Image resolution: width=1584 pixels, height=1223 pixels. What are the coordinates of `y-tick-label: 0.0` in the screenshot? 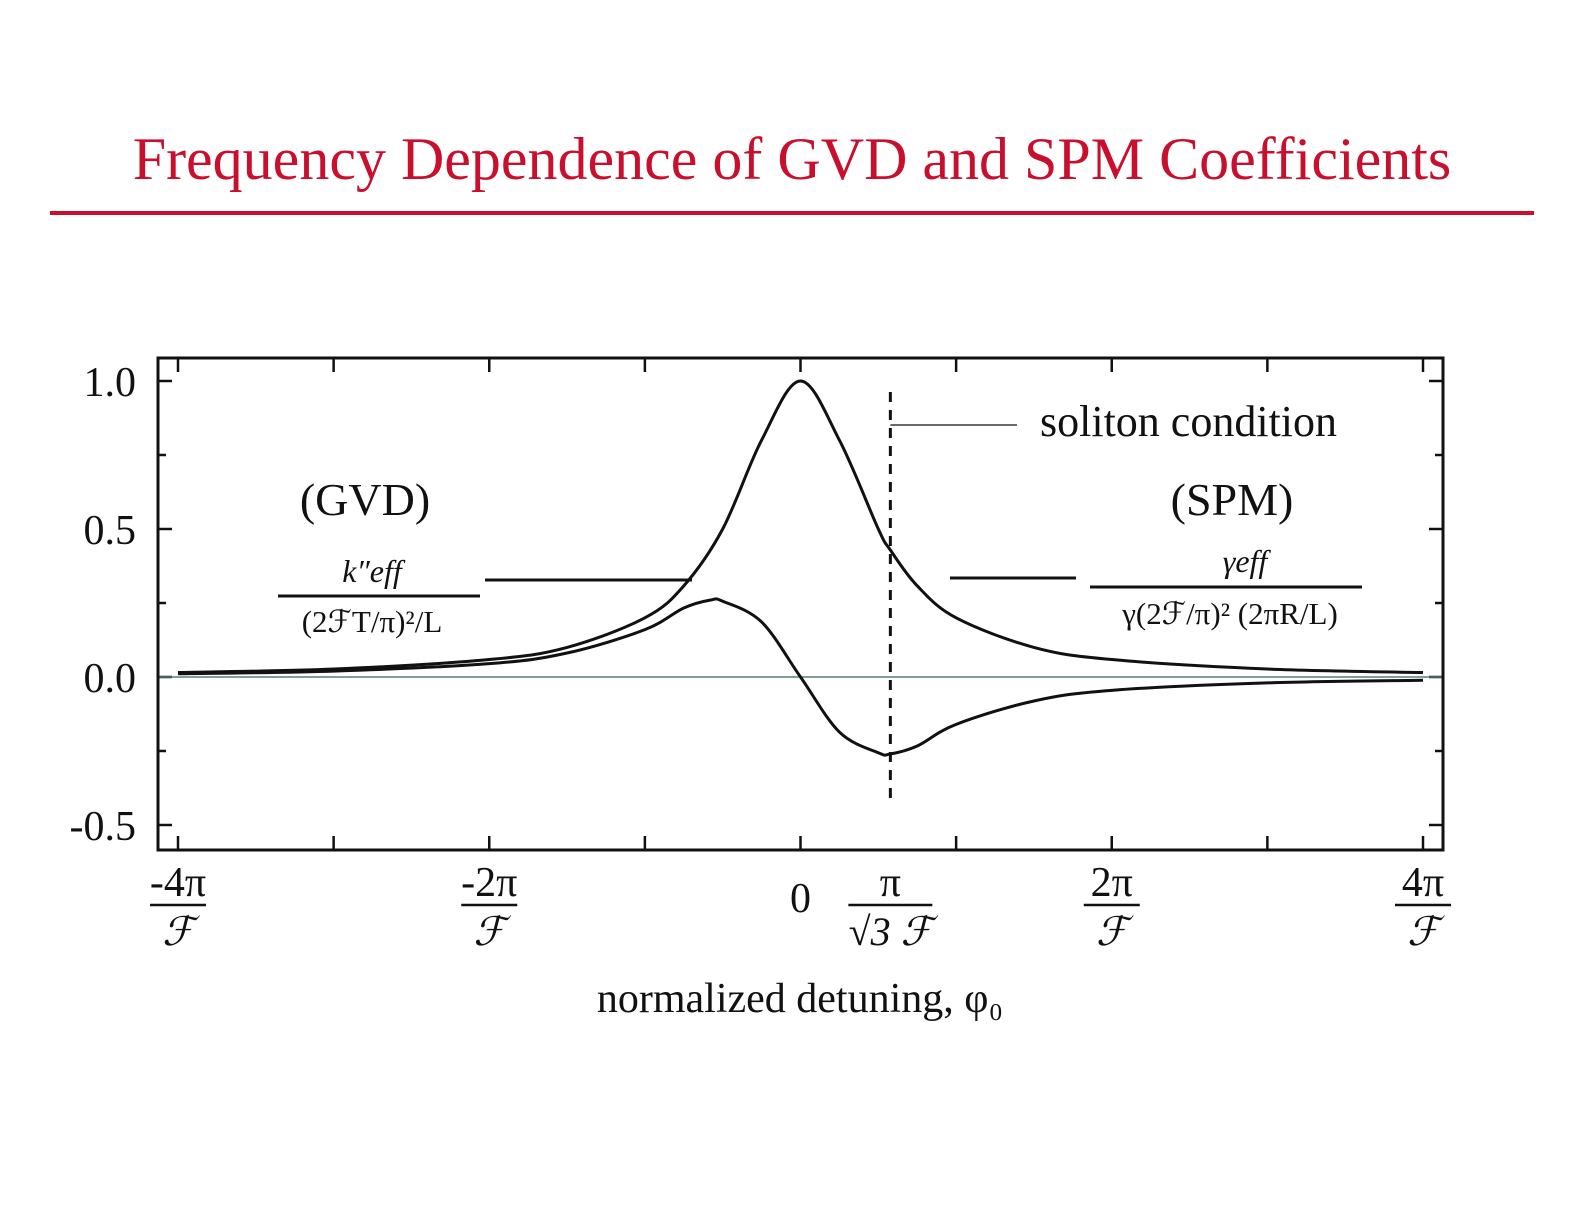 It's located at (110, 679).